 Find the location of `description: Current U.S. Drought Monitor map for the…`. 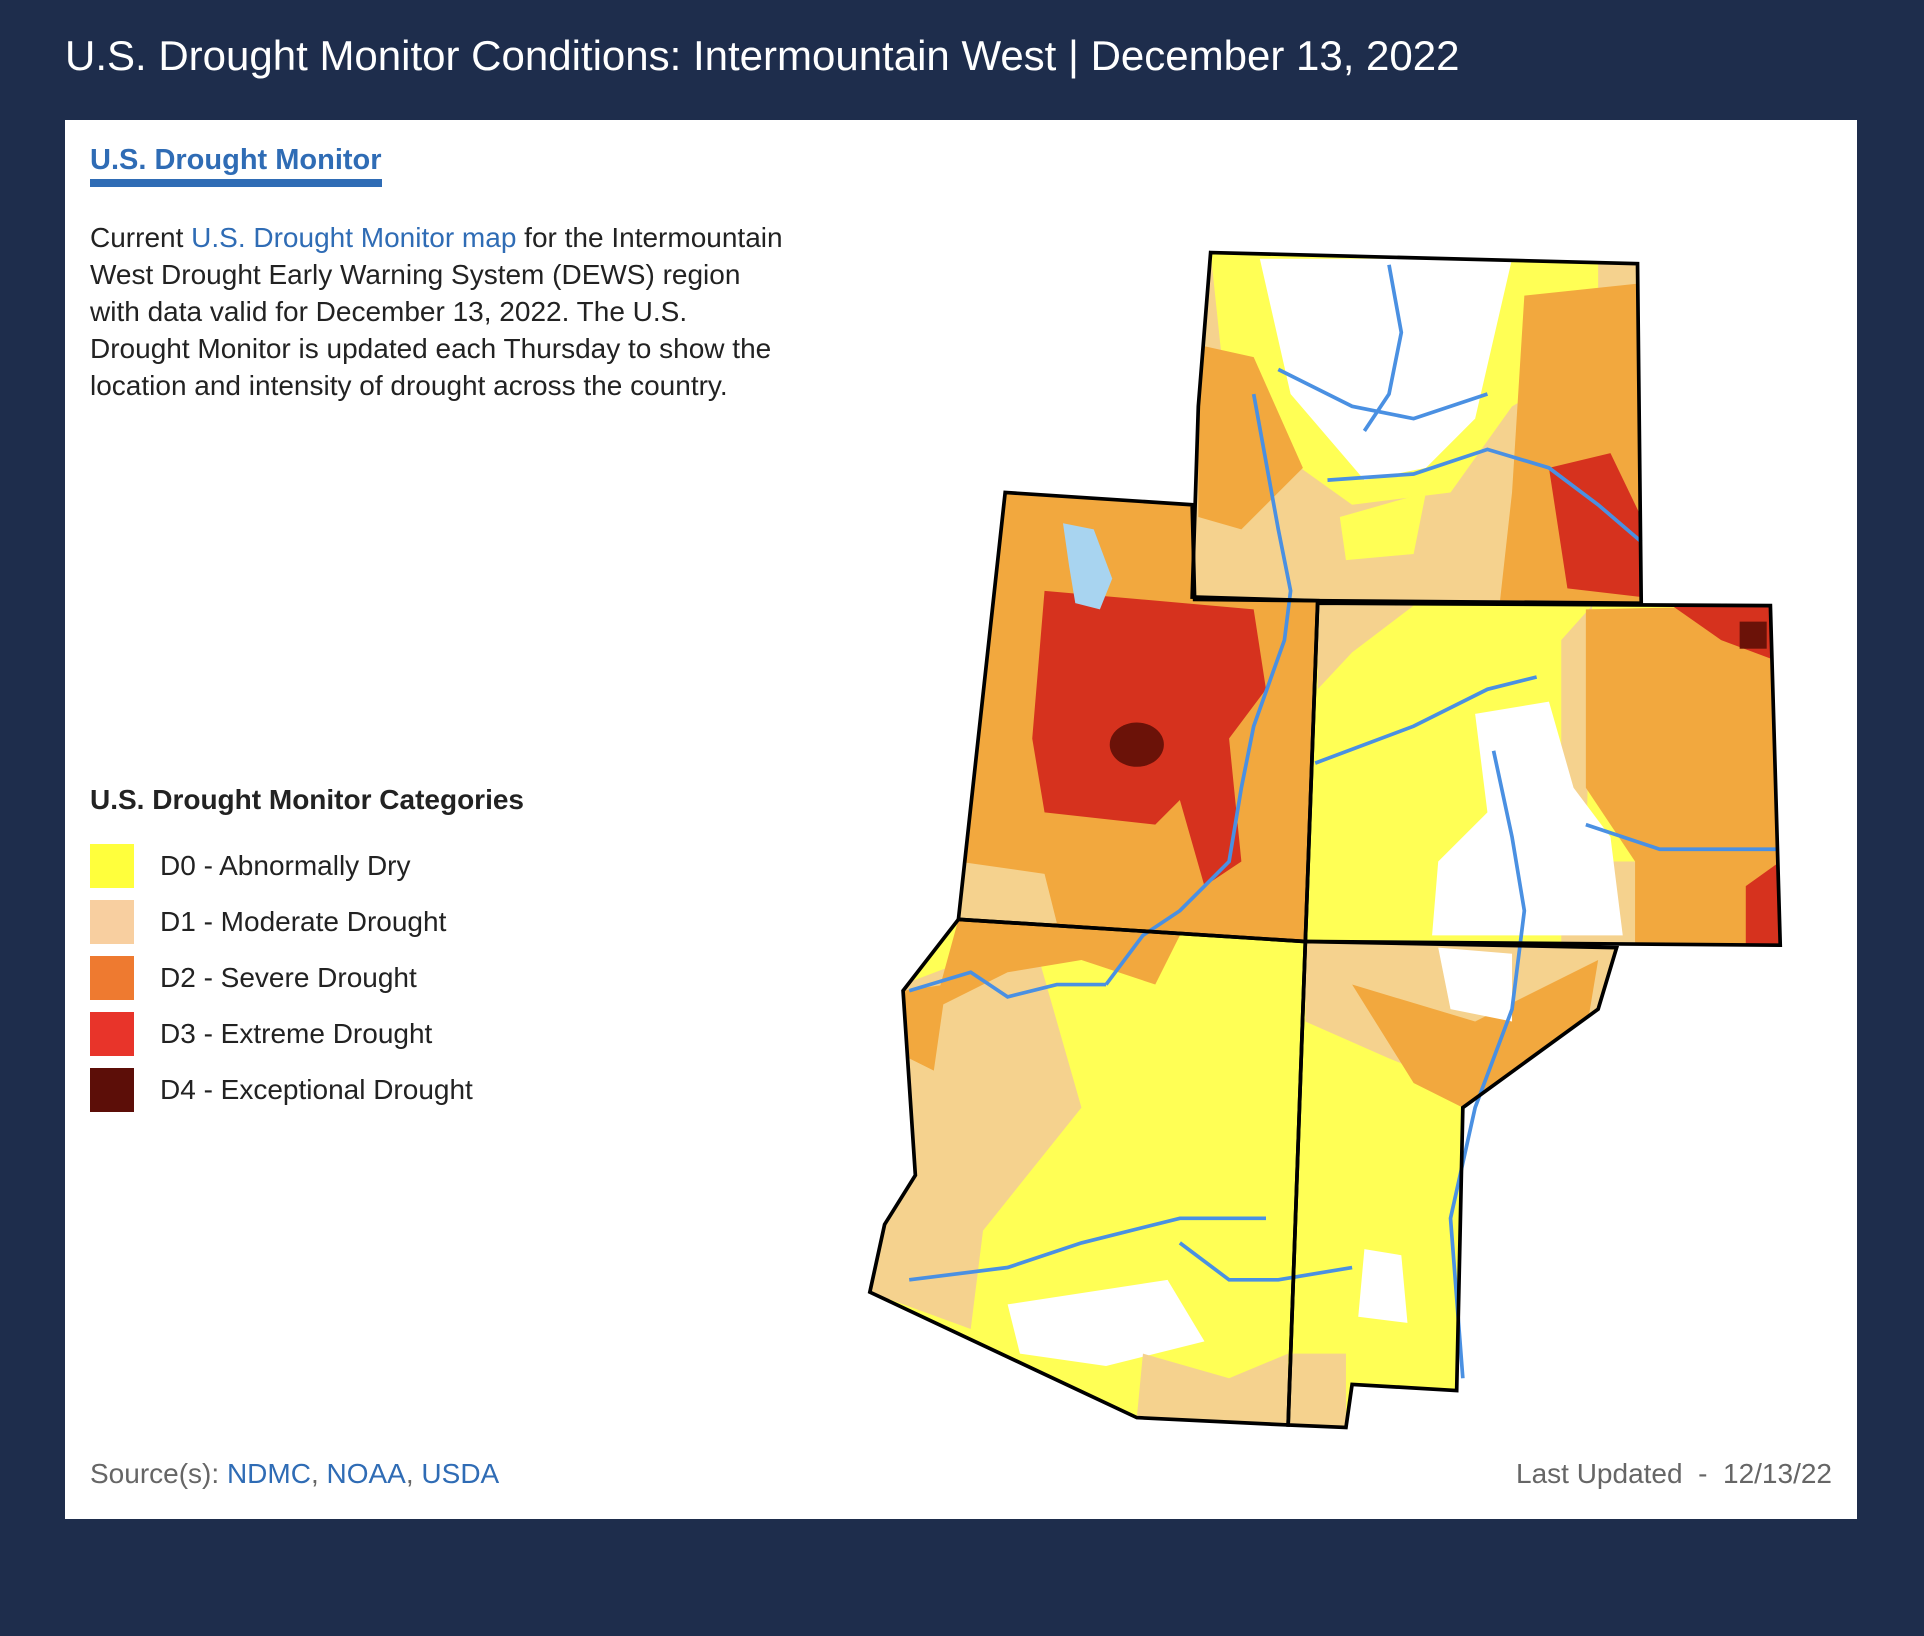

description: Current U.S. Drought Monitor map for the… is located at coordinates (440, 311).